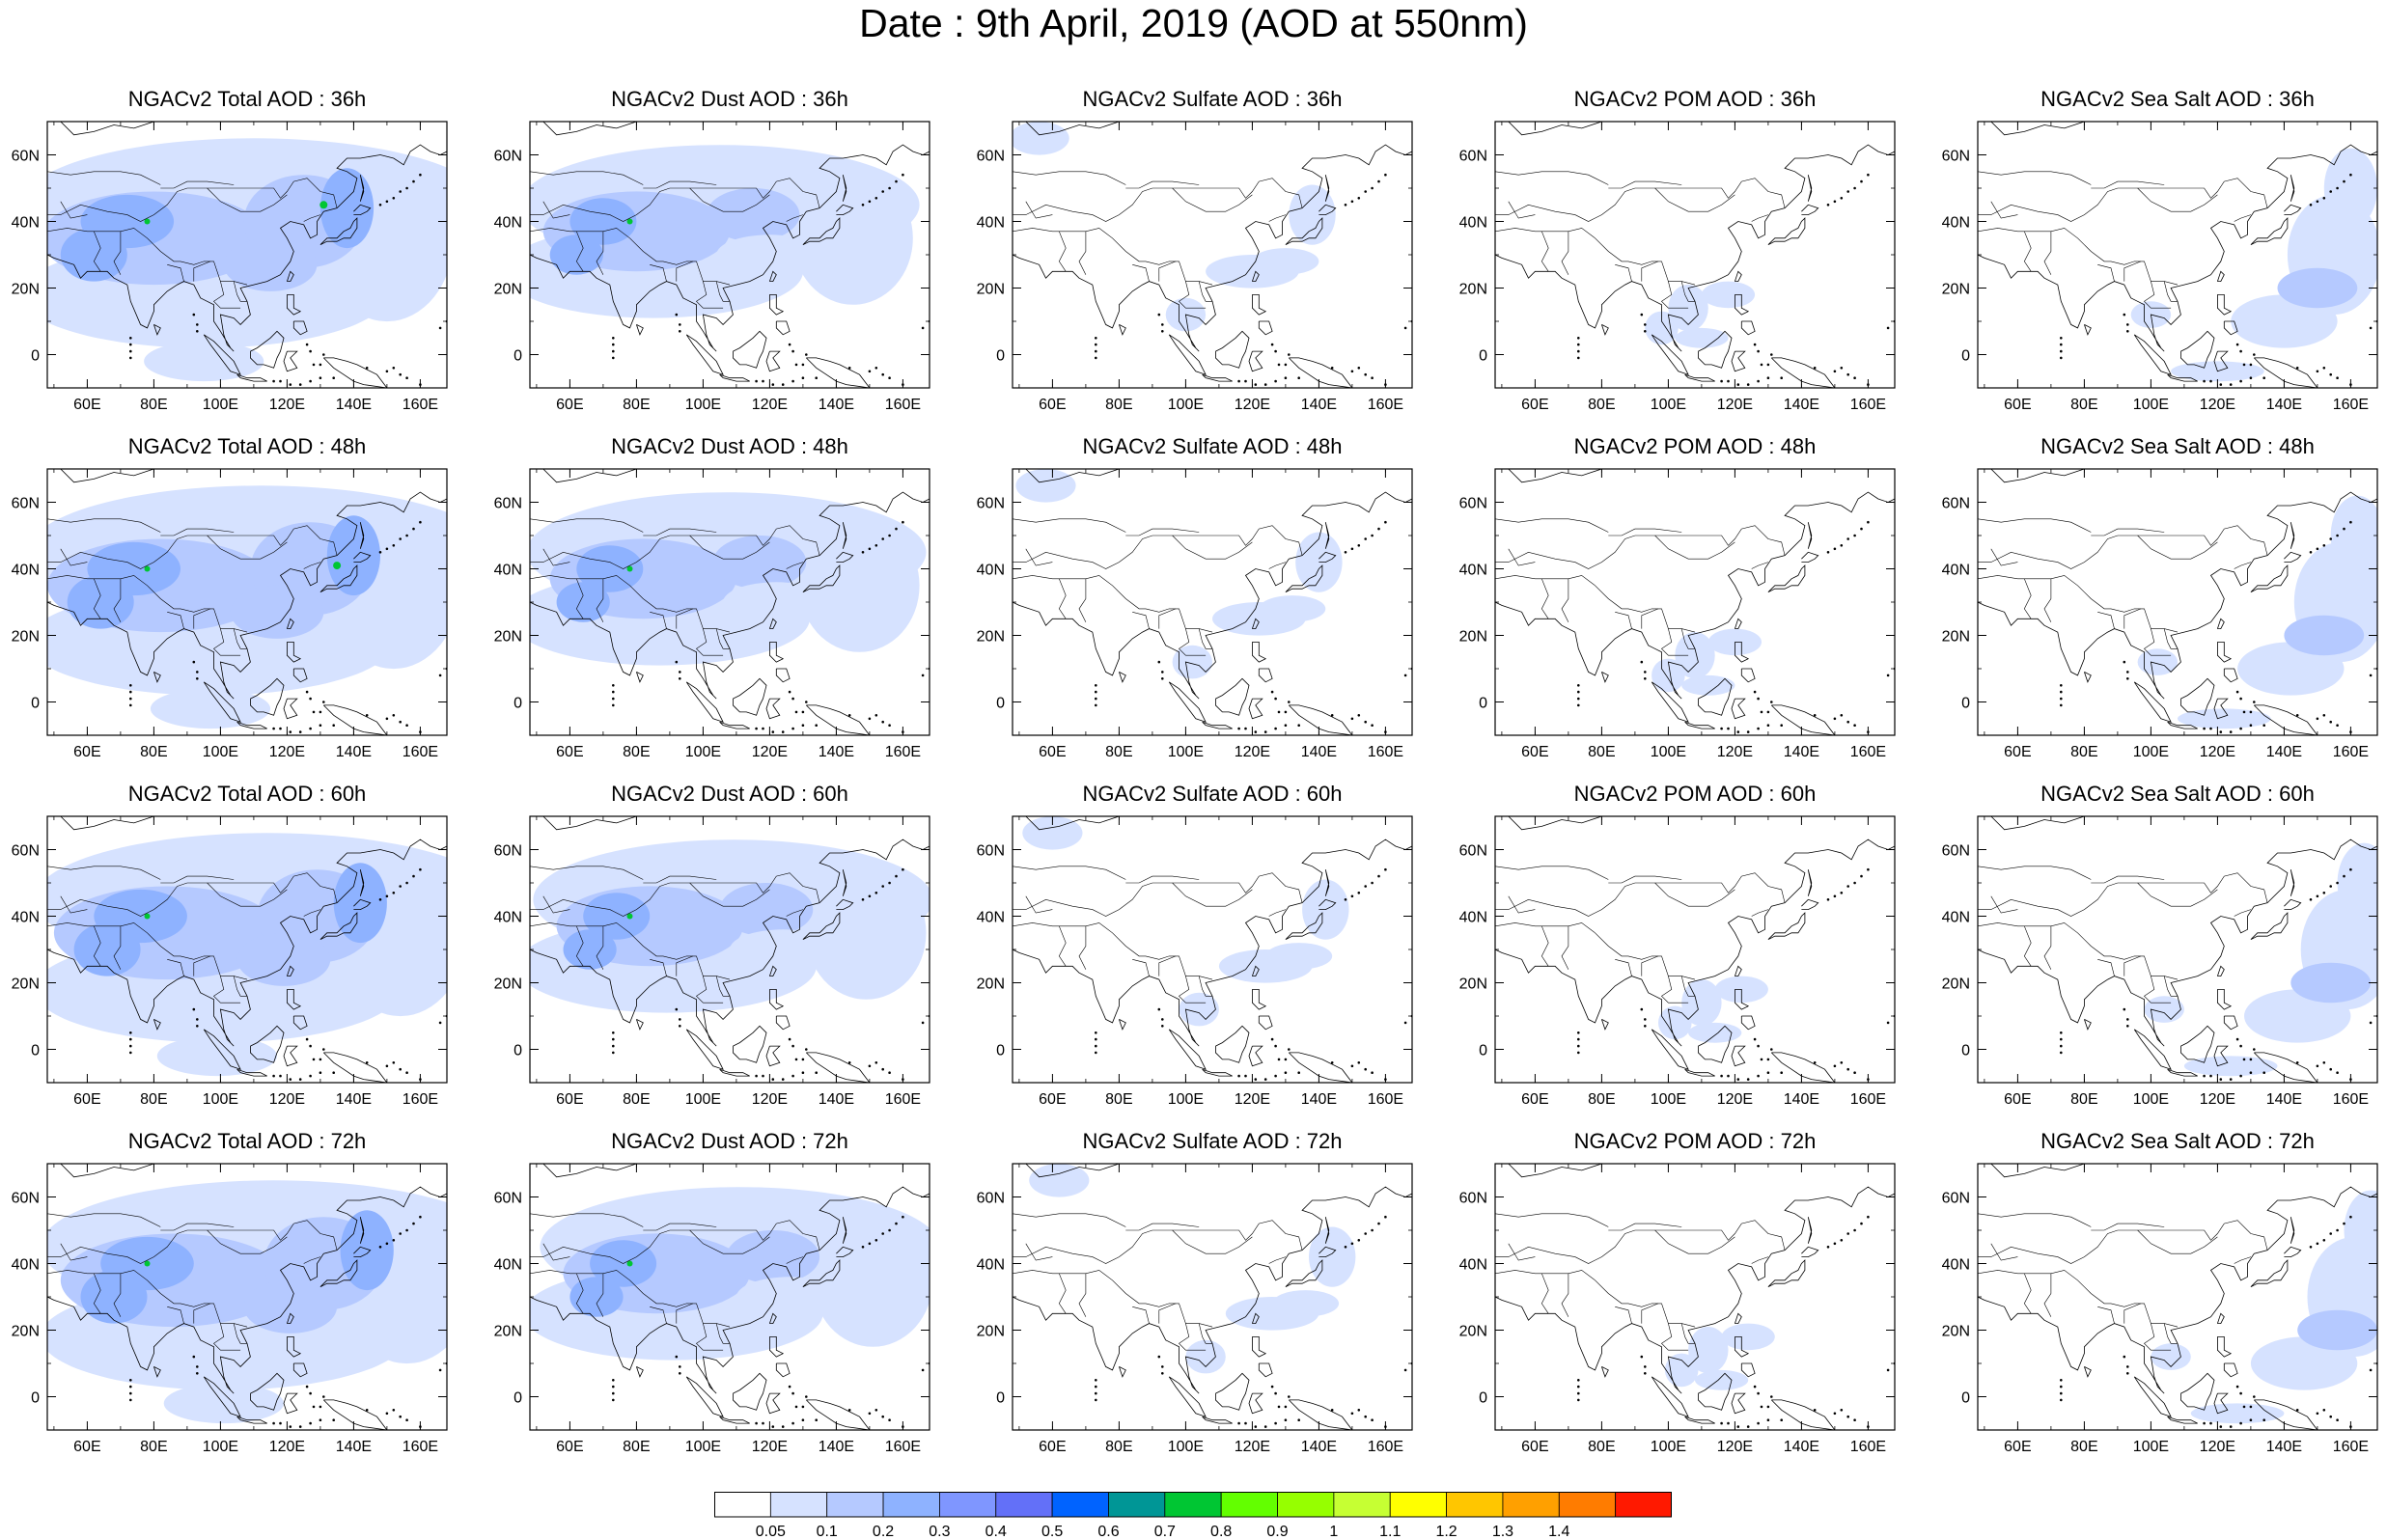 Image resolution: width=2387 pixels, height=1540 pixels. What do you see at coordinates (147, 221) in the screenshot?
I see `aod-peak` at bounding box center [147, 221].